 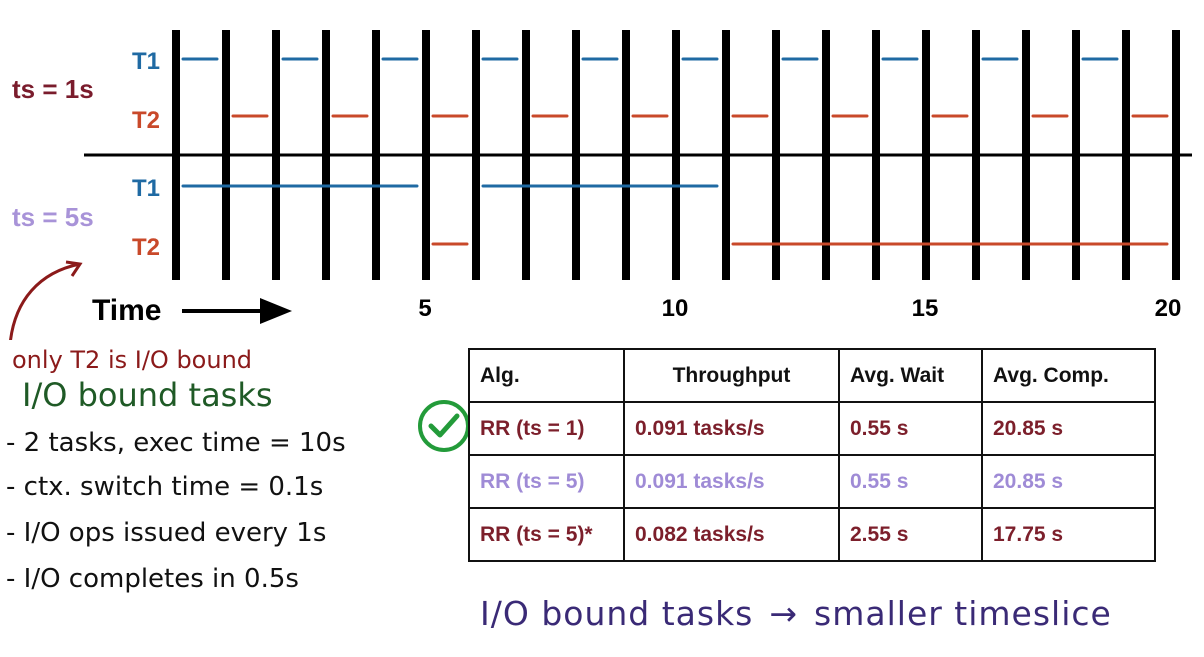 I want to click on header-avg-comp: Avg. Comp., so click(x=1068, y=375).